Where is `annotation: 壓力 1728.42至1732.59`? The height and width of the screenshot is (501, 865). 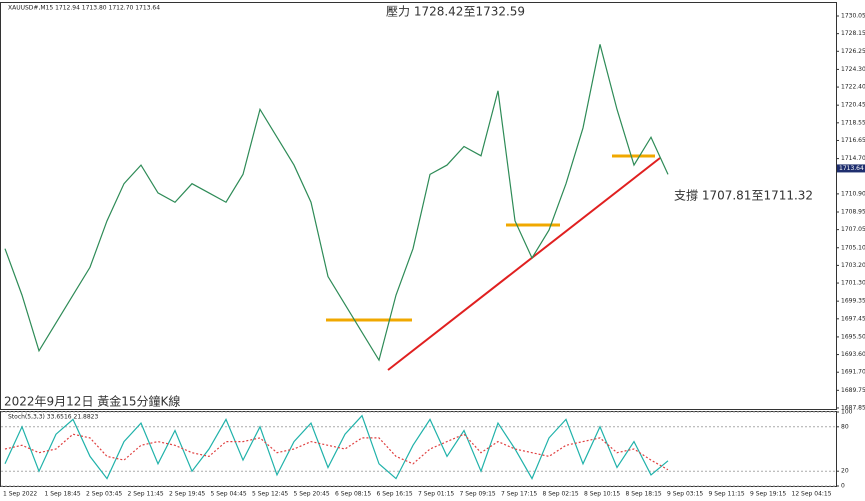 annotation: 壓力 1728.42至1732.59 is located at coordinates (455, 12).